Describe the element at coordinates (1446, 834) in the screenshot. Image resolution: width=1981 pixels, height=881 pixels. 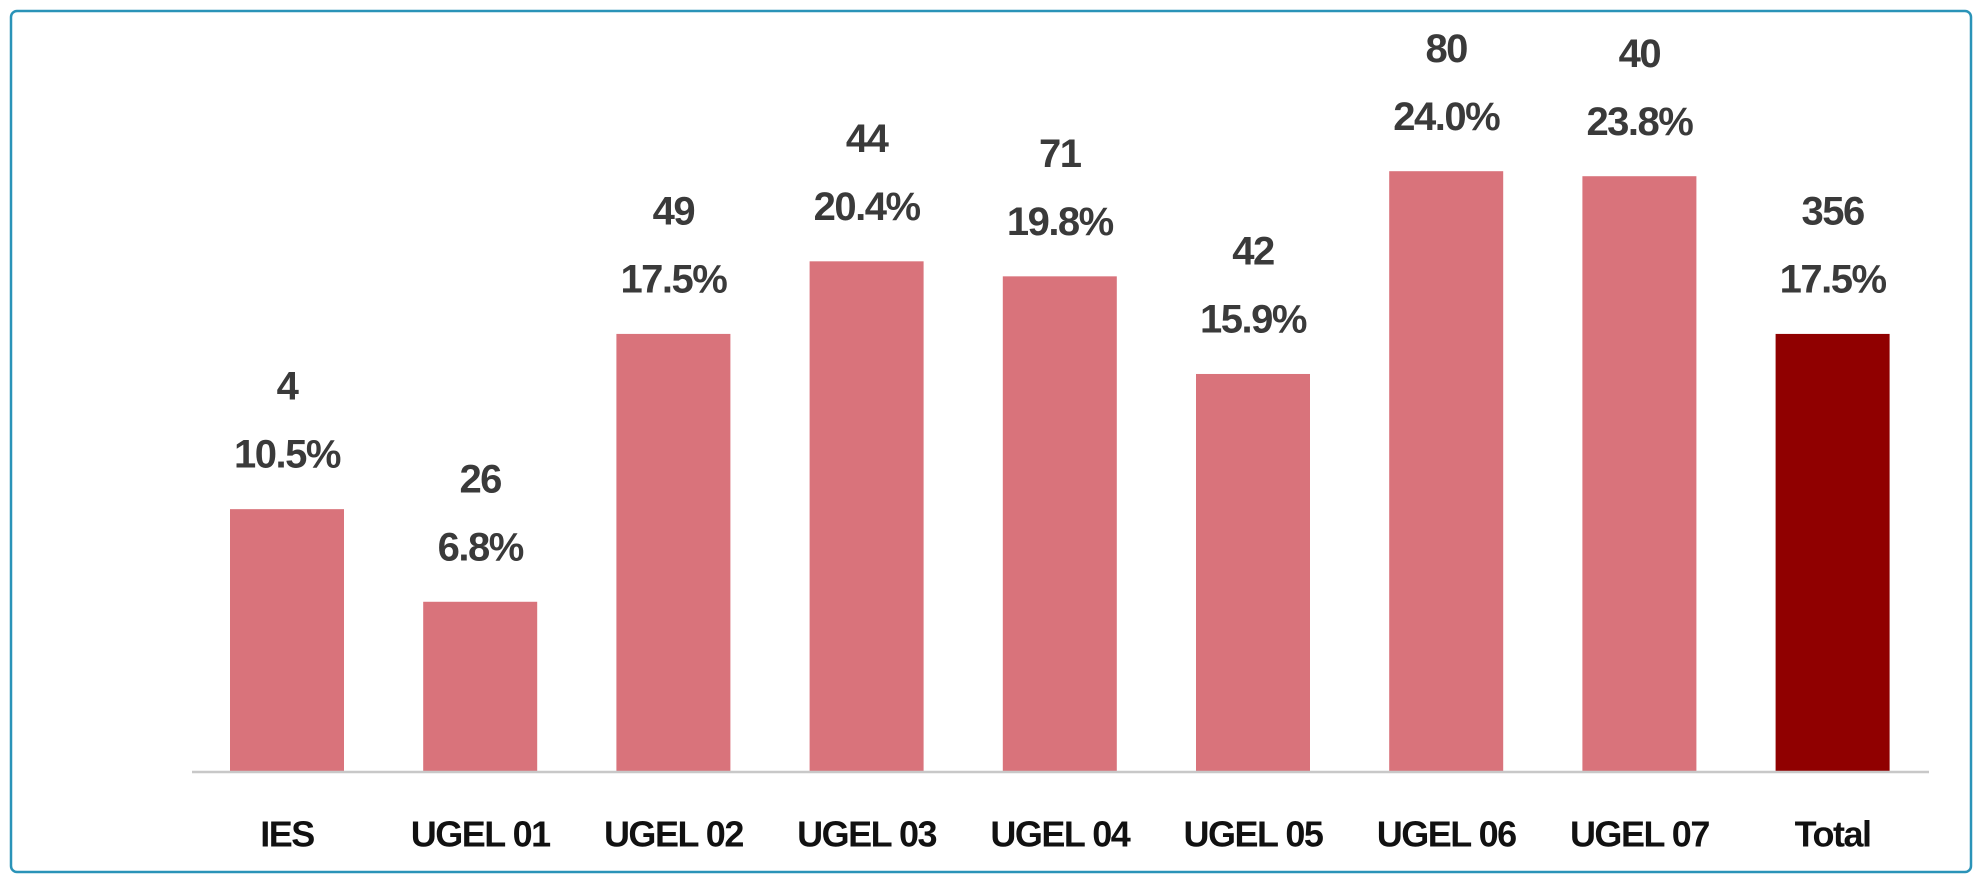
I see `x-tick-label: UGEL 06` at that location.